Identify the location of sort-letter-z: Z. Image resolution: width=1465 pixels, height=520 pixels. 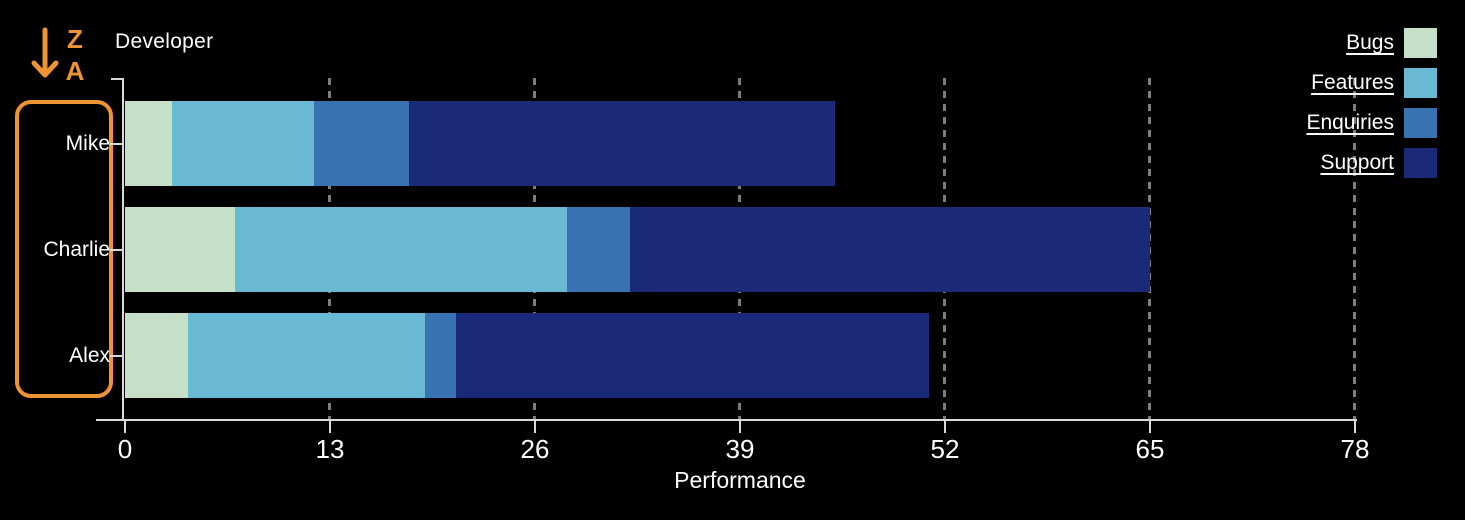
(75, 39).